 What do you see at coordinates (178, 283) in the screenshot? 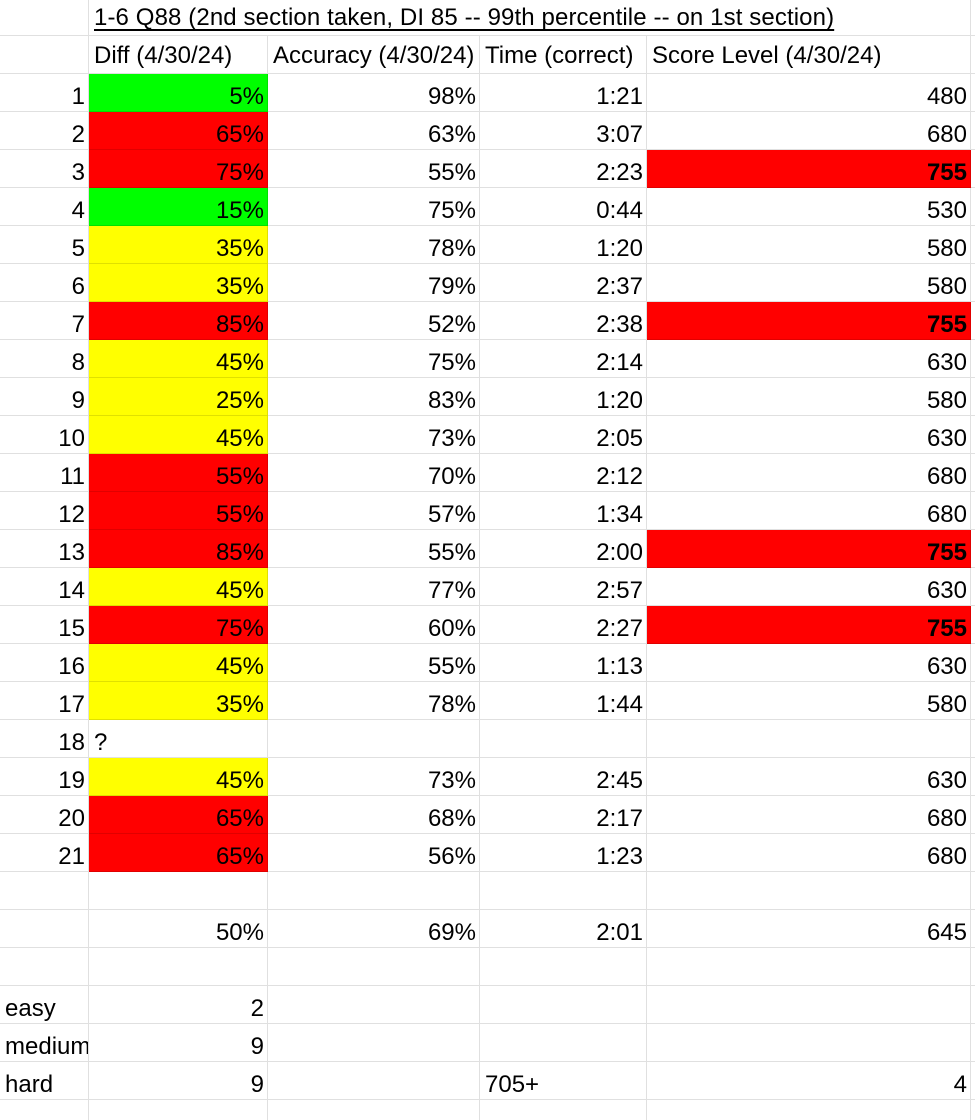
I see `diff-cell: 35%` at bounding box center [178, 283].